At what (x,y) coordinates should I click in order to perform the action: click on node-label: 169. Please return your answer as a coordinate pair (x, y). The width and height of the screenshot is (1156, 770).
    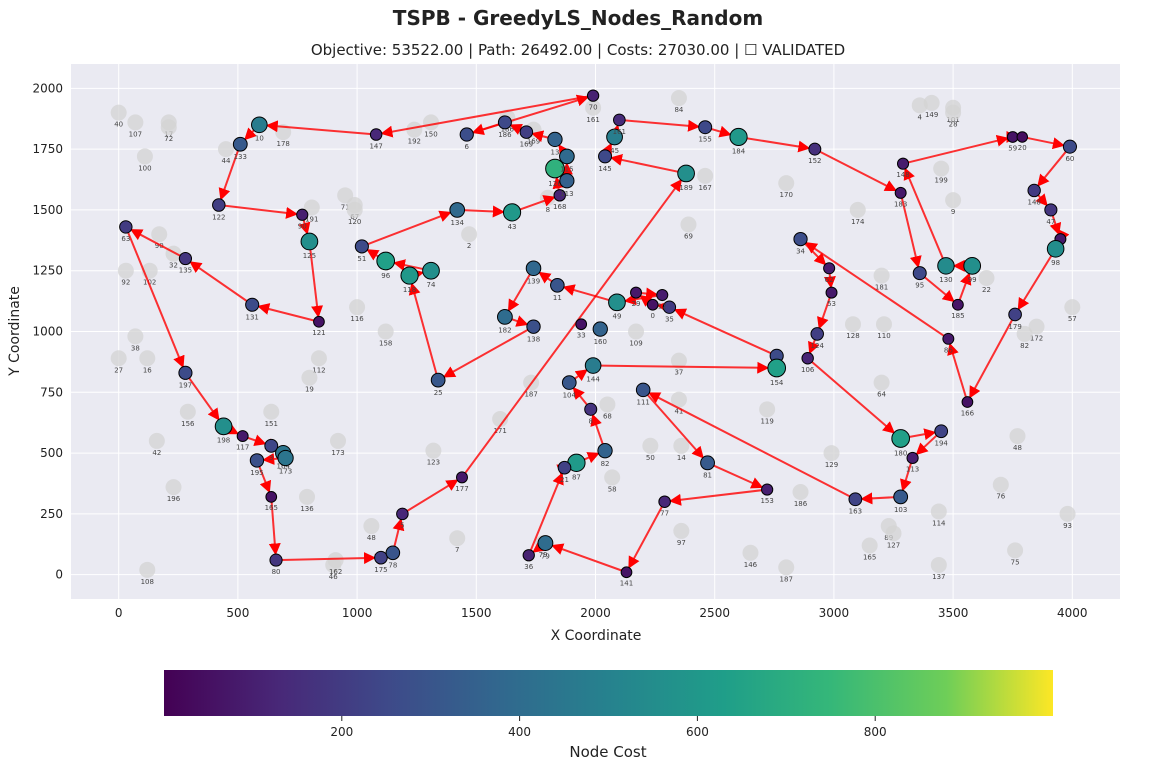
    Looking at the image, I should click on (526, 144).